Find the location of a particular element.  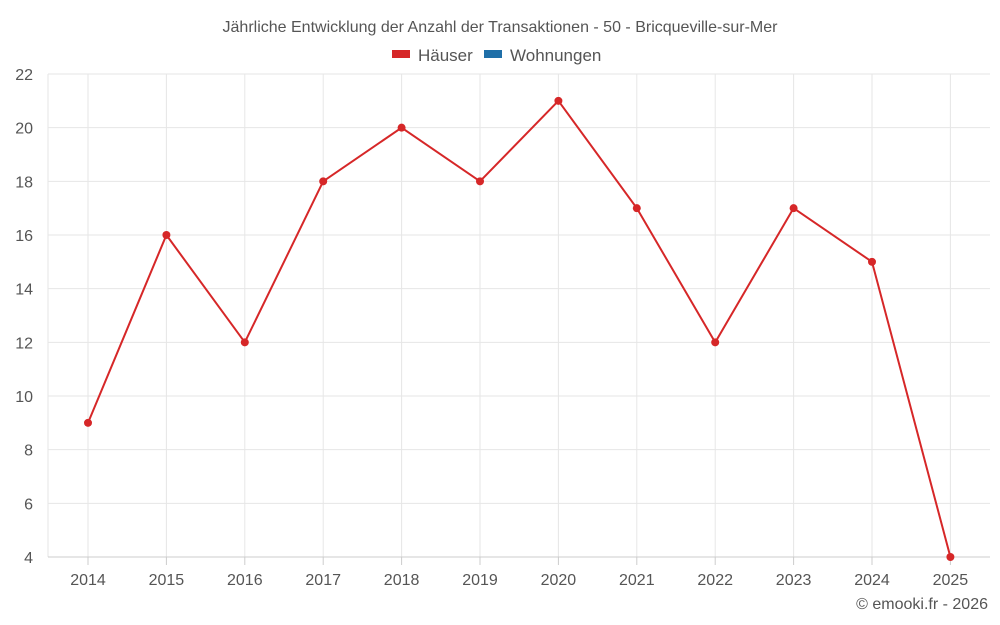

x-tick-label: 2014 is located at coordinates (88, 580).